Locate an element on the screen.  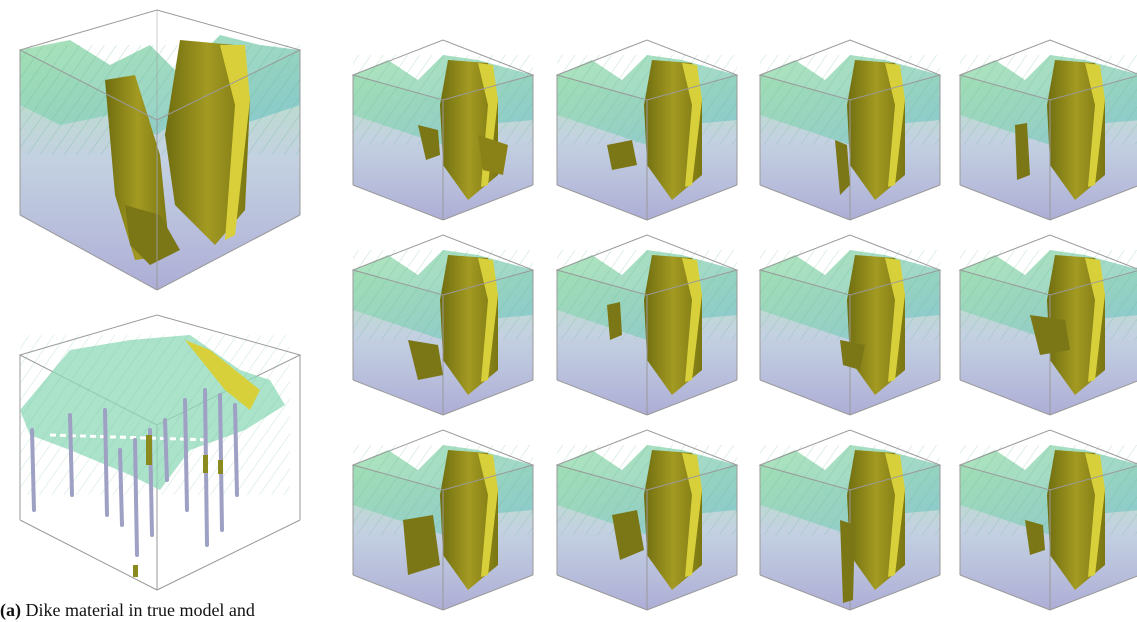
caption-text: Dike material in true model and is located at coordinates (140, 610).